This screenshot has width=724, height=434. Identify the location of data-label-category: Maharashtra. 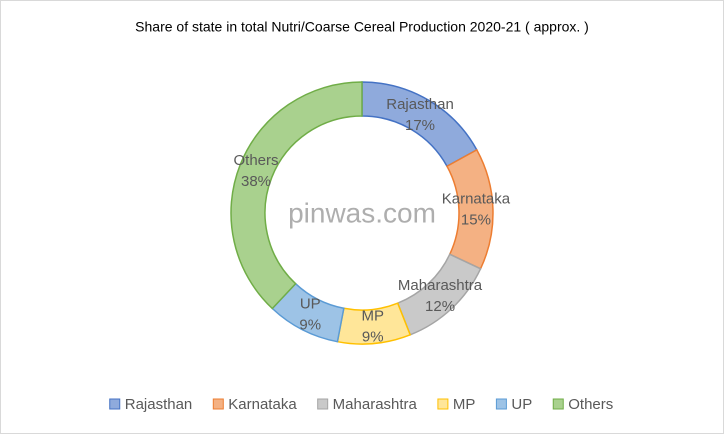
(440, 285).